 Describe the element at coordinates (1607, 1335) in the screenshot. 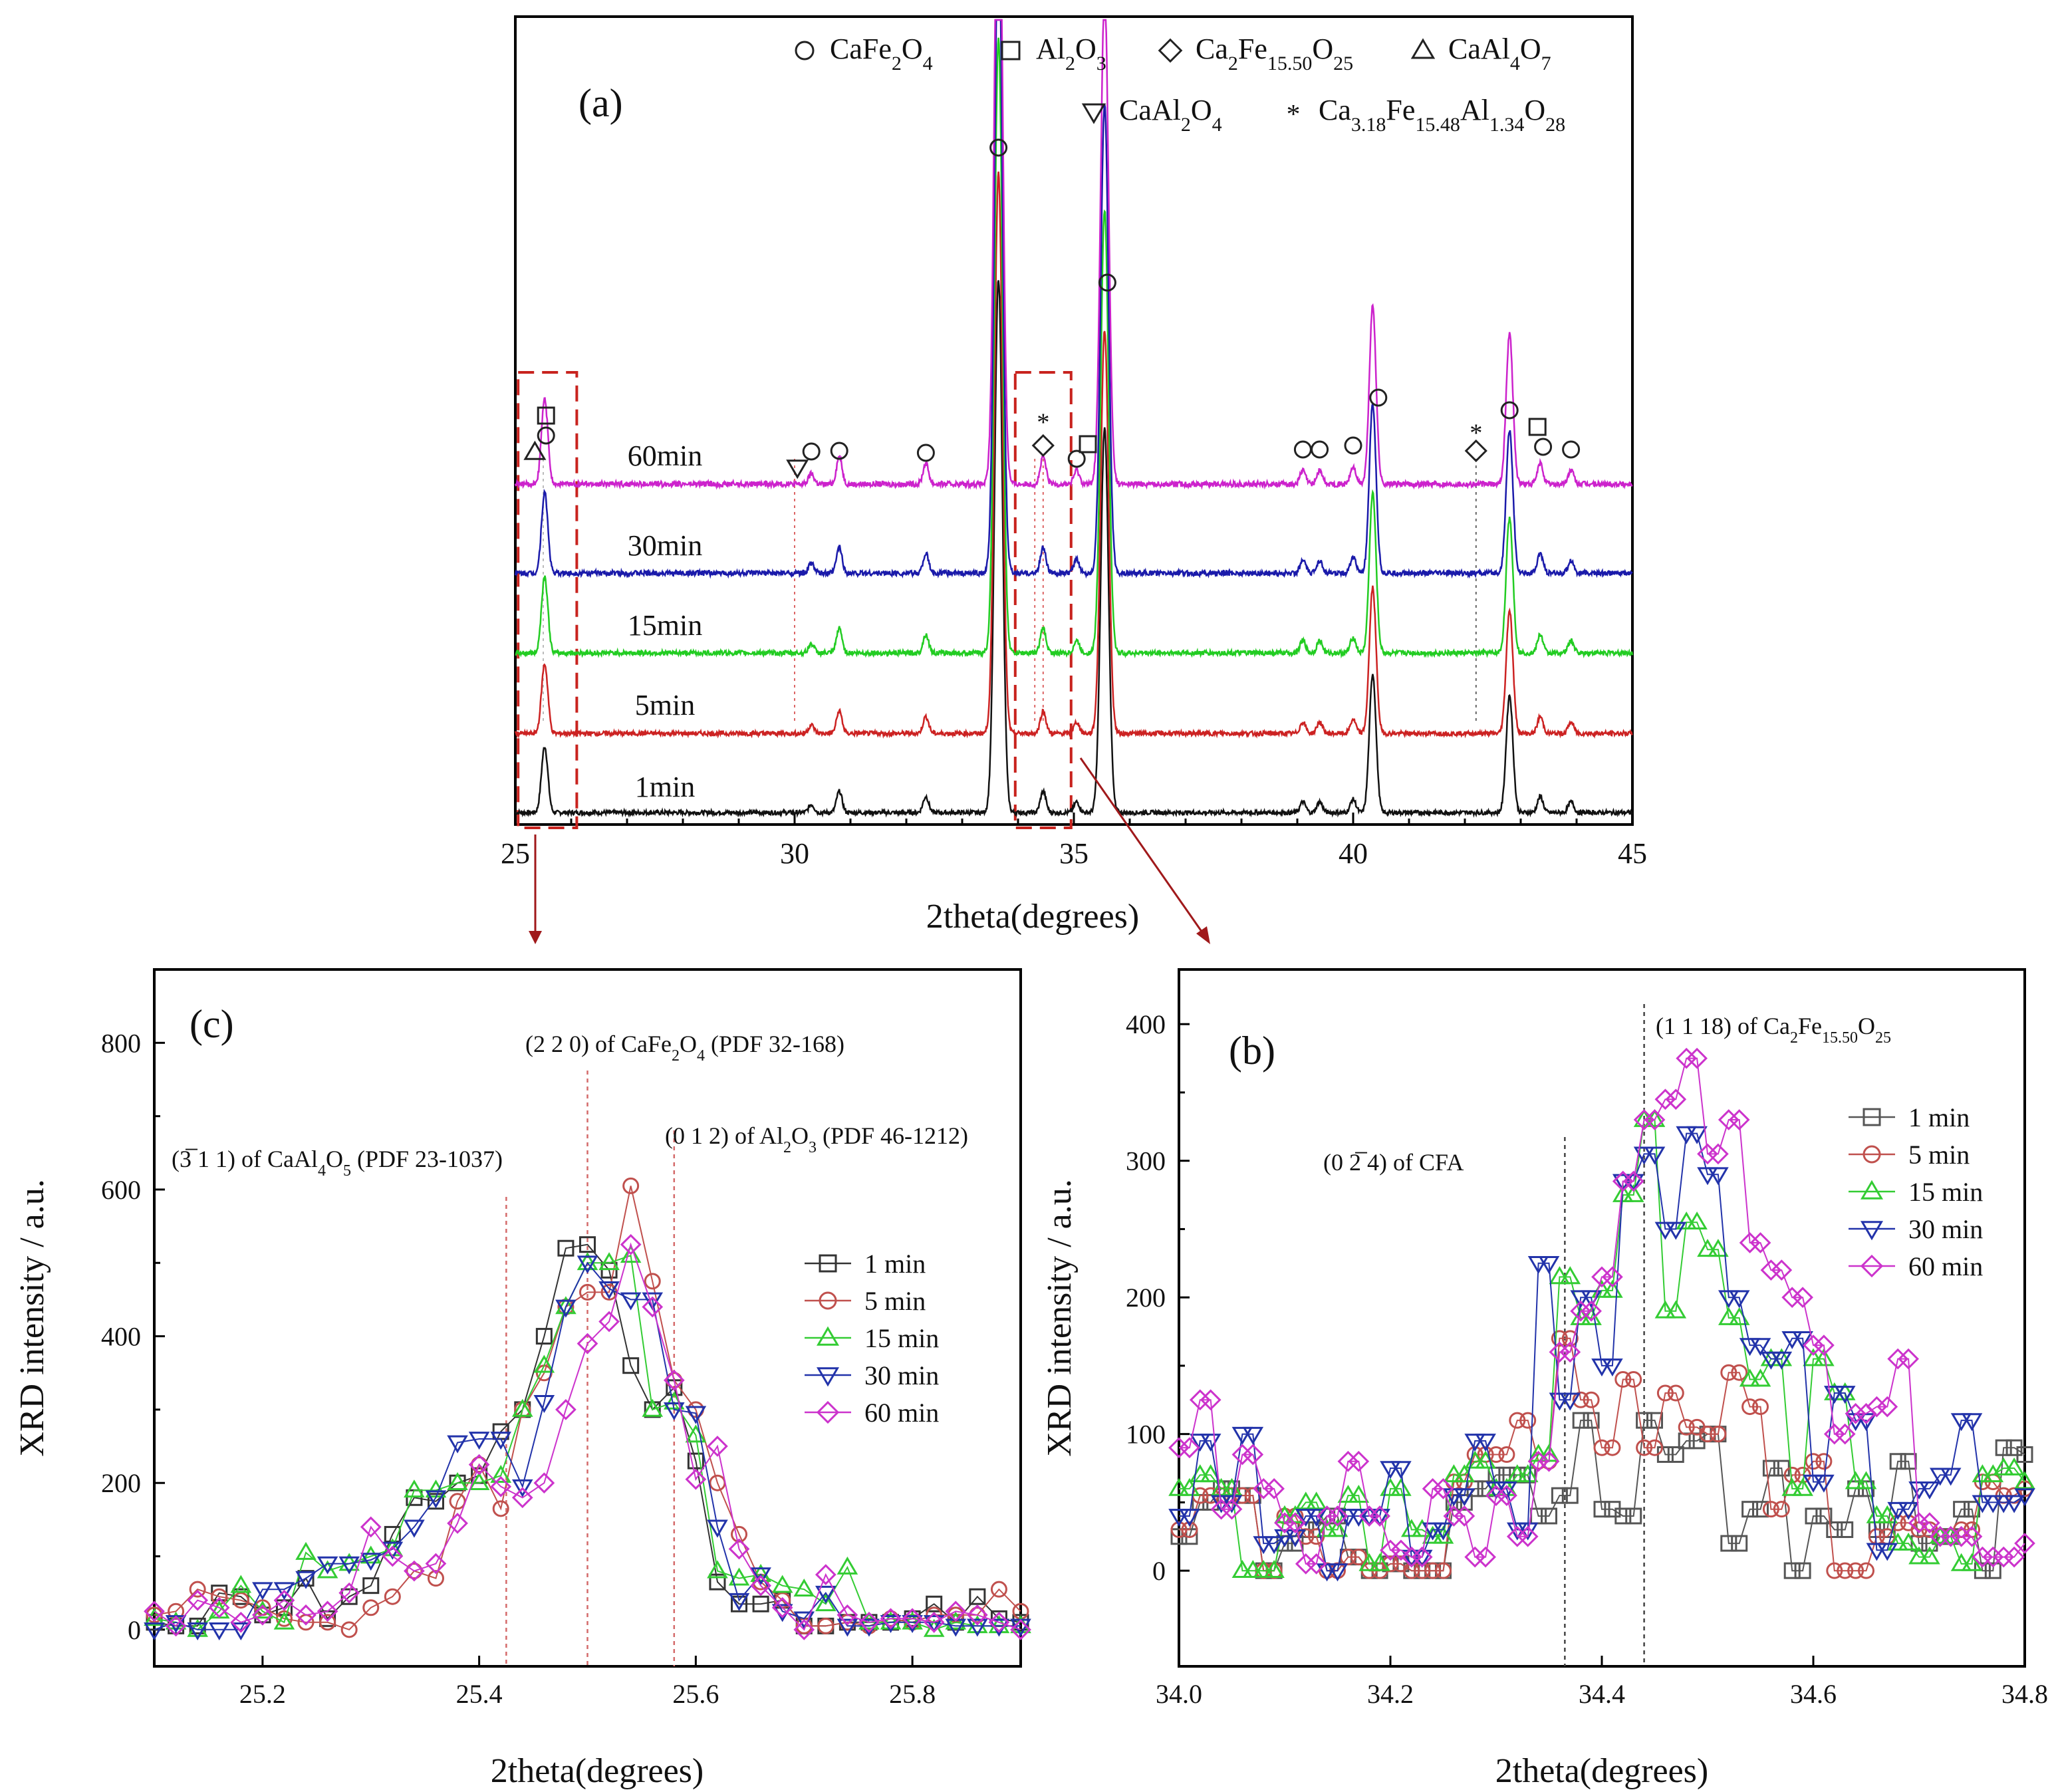

I see `panel-b-reference-lines: (0 2̅ 4) of CFA (1 1 18) of Ca2Fe15.50O25` at that location.